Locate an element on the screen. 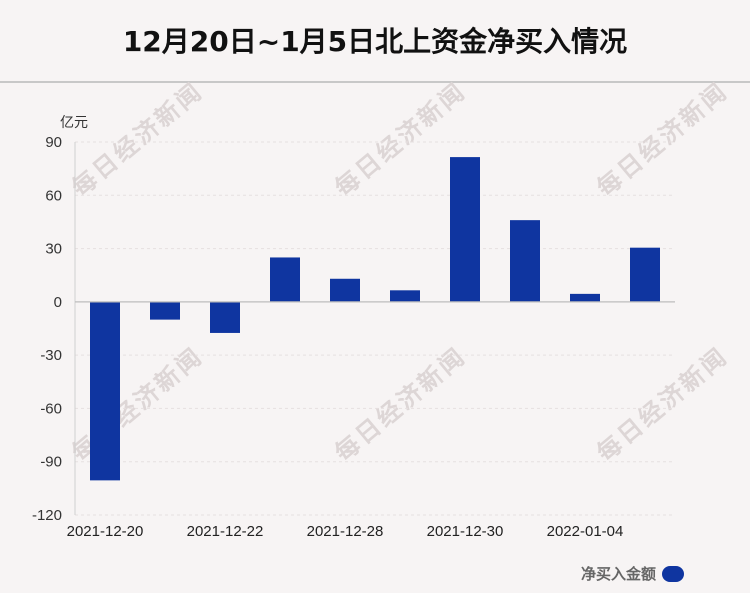  legend-swatch is located at coordinates (673, 573).